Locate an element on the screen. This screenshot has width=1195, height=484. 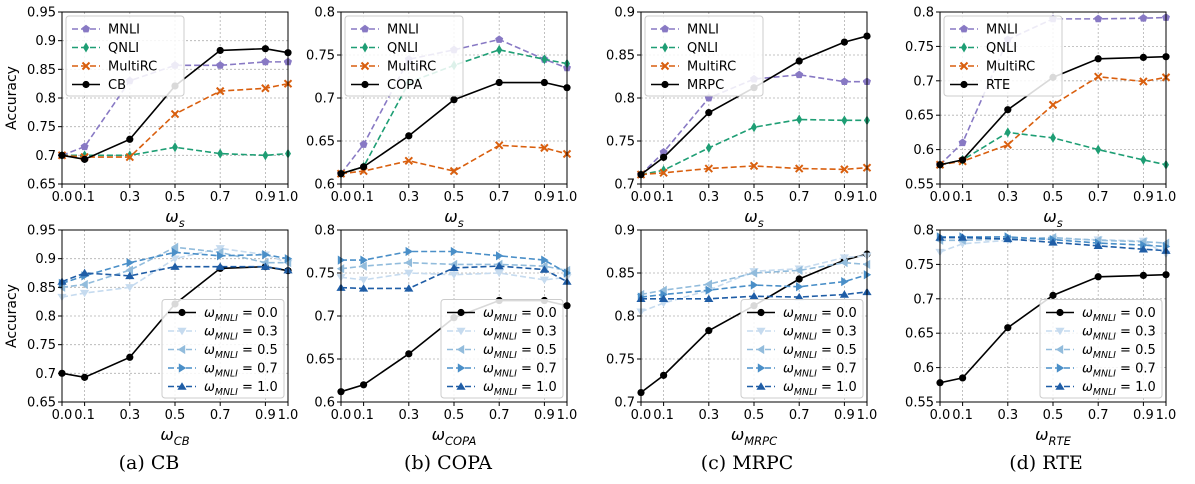
y-tick-label-1-3: 0.75 is located at coordinates (320, 56).